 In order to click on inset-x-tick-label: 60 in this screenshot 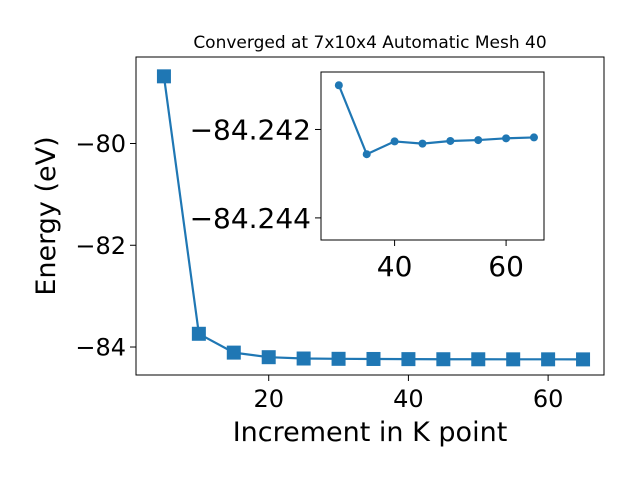, I will do `click(506, 266)`.